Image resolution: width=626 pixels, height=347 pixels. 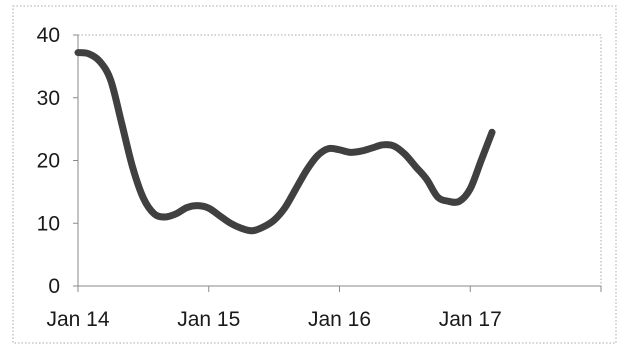 What do you see at coordinates (48, 161) in the screenshot?
I see `y-tick-label: 20` at bounding box center [48, 161].